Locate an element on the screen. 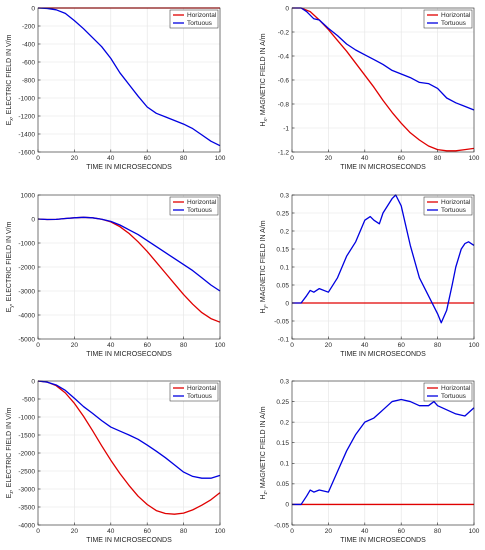  y-tick-label: -200 is located at coordinates (28, 26).